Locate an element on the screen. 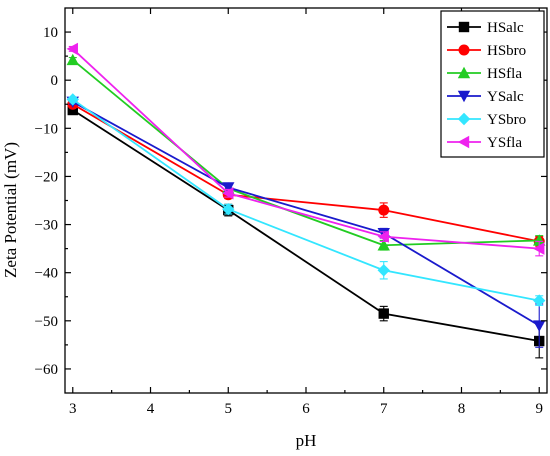 This screenshot has width=550, height=456. legend-entry: YSalc is located at coordinates (485, 97).